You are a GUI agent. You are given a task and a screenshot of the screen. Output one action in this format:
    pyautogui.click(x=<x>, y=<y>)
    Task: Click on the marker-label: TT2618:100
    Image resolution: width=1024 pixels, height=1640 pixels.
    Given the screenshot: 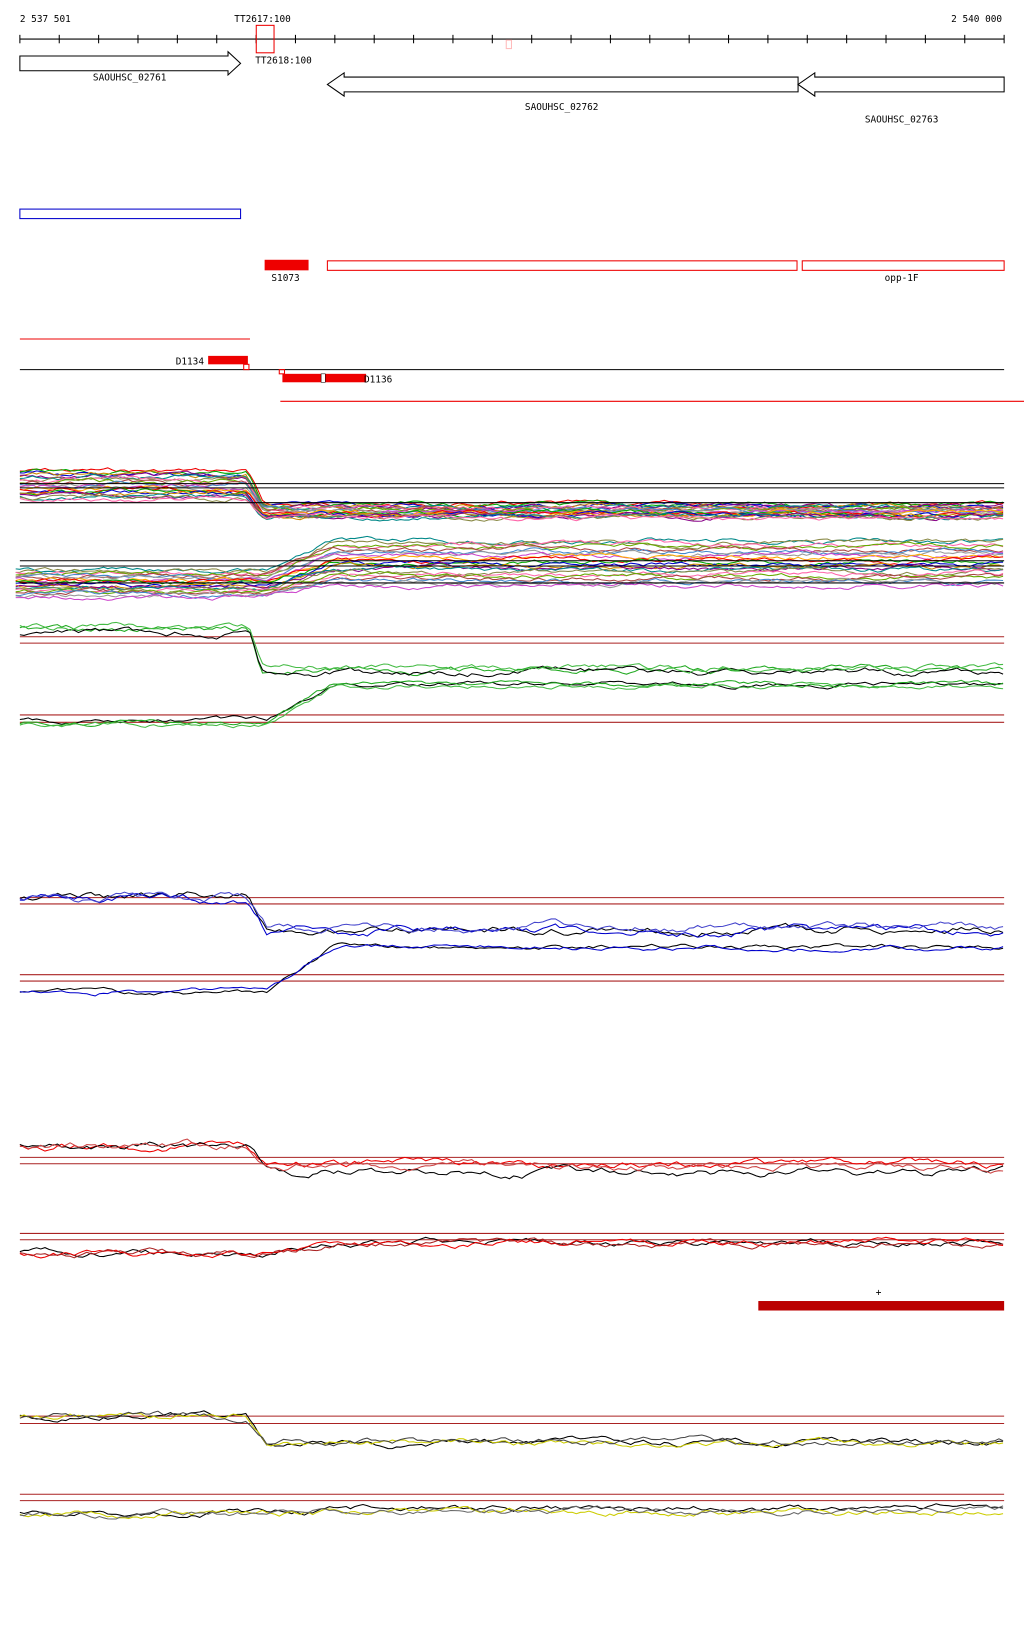 What is the action you would take?
    pyautogui.click(x=283, y=60)
    